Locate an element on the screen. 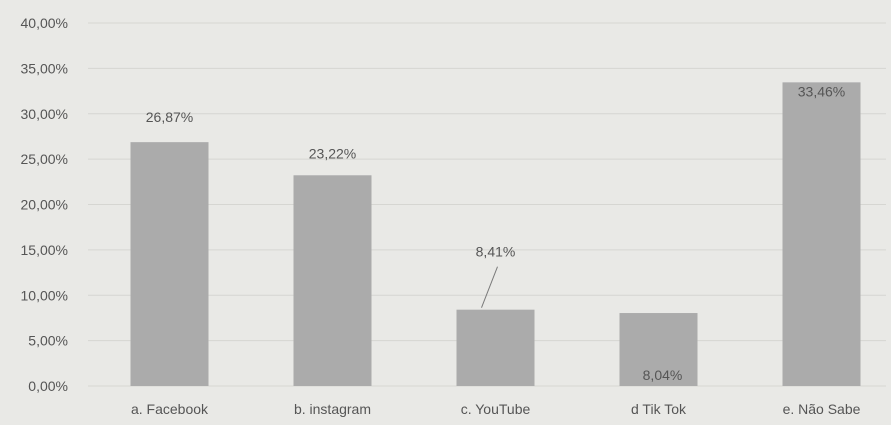 The image size is (891, 425). y-tick-label: 25,00% is located at coordinates (44, 159).